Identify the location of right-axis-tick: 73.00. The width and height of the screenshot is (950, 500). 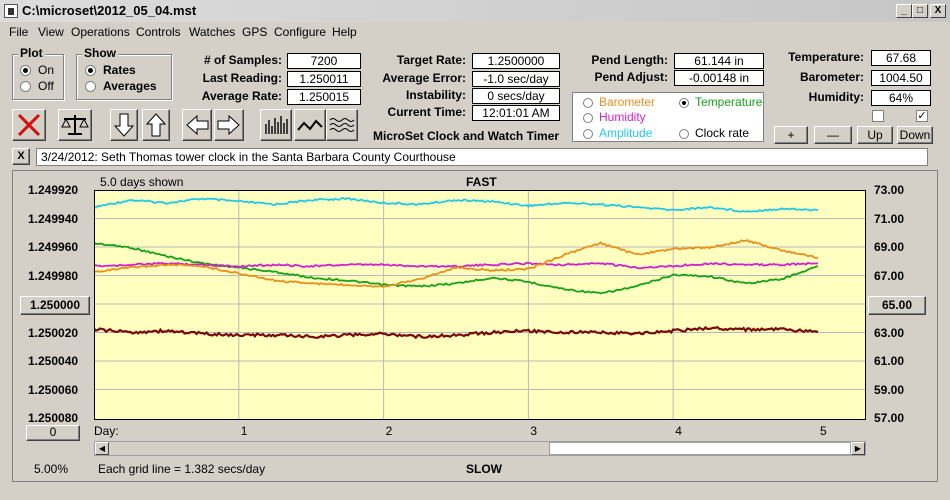
(889, 190).